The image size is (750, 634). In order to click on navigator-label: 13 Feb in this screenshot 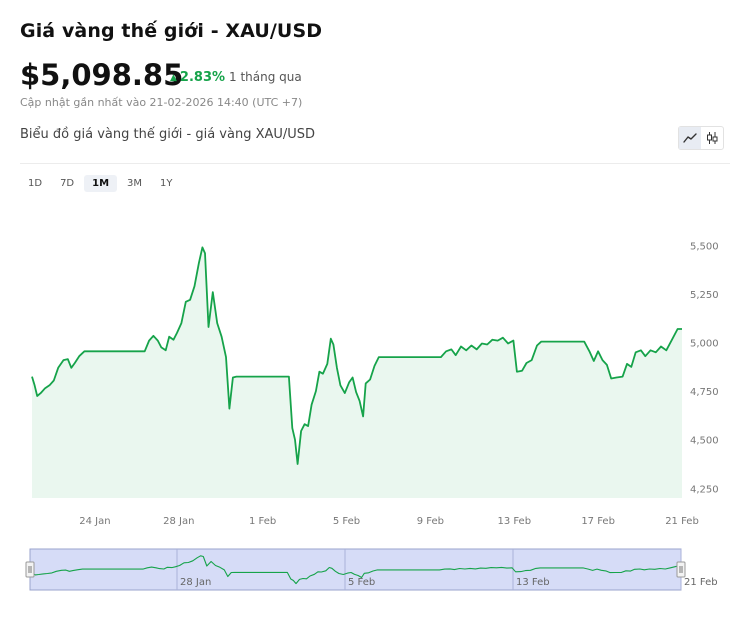, I will do `click(533, 582)`.